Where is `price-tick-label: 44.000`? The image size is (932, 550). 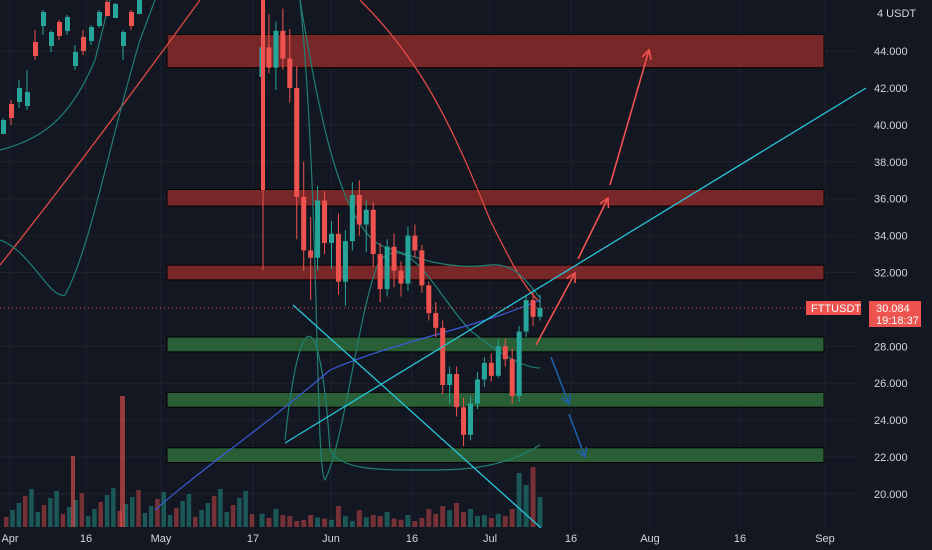
price-tick-label: 44.000 is located at coordinates (891, 52).